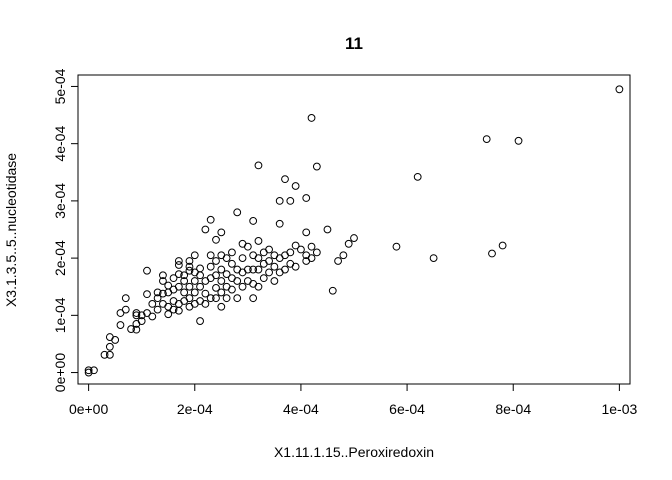  I want to click on y-tick-label: 4e-04, so click(60, 144).